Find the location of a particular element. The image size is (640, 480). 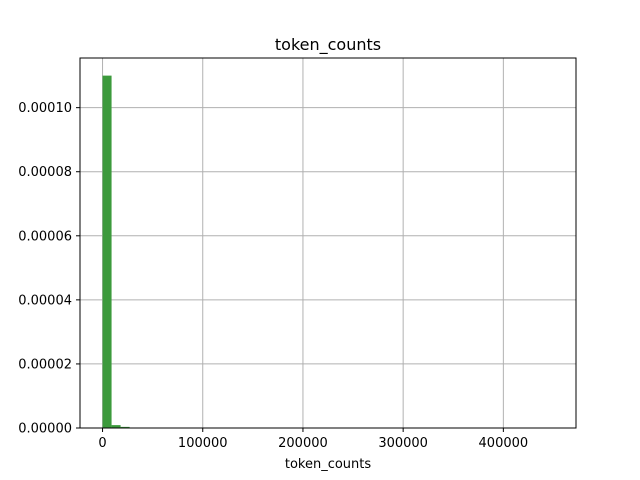

x-axis-ticks: 0 100000 200000 300000 400000 is located at coordinates (313, 439).